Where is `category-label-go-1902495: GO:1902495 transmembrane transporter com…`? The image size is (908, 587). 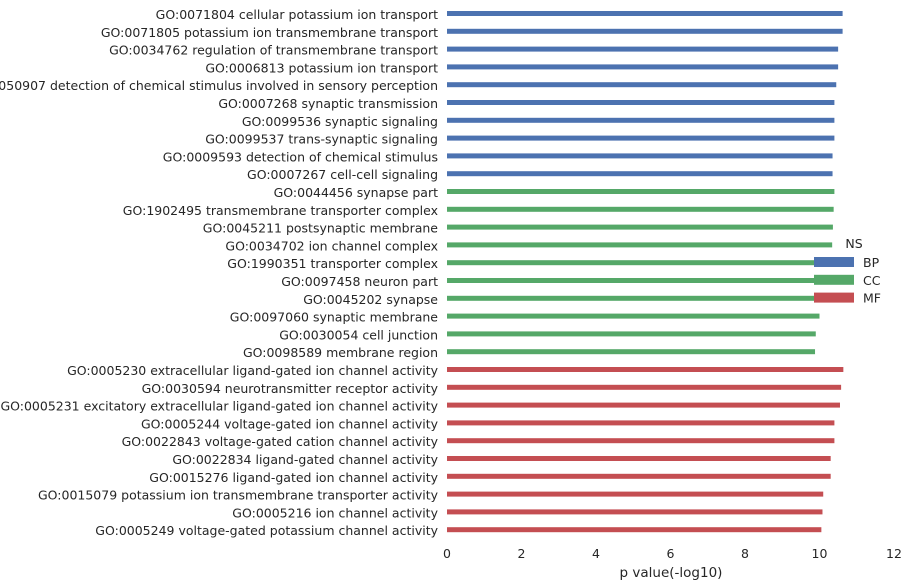 category-label-go-1902495: GO:1902495 transmembrane transporter com… is located at coordinates (280, 210).